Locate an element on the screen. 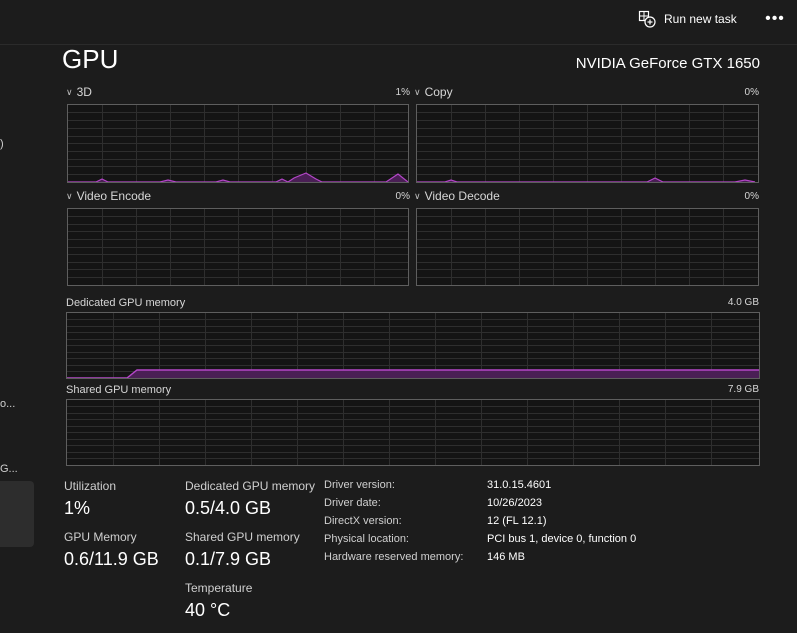 This screenshot has height=633, width=797. sidebar-item-fragment: ) is located at coordinates (2, 144).